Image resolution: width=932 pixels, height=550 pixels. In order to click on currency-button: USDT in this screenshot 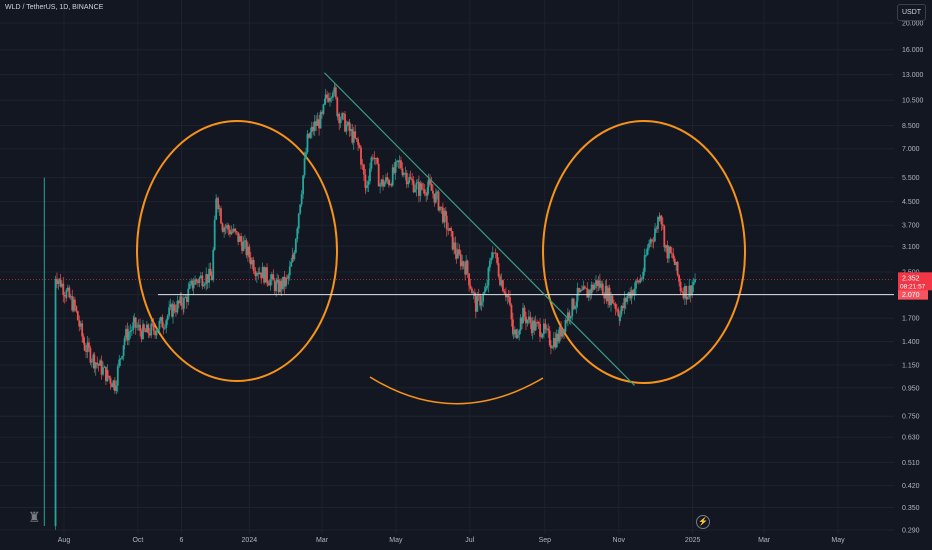, I will do `click(911, 12)`.